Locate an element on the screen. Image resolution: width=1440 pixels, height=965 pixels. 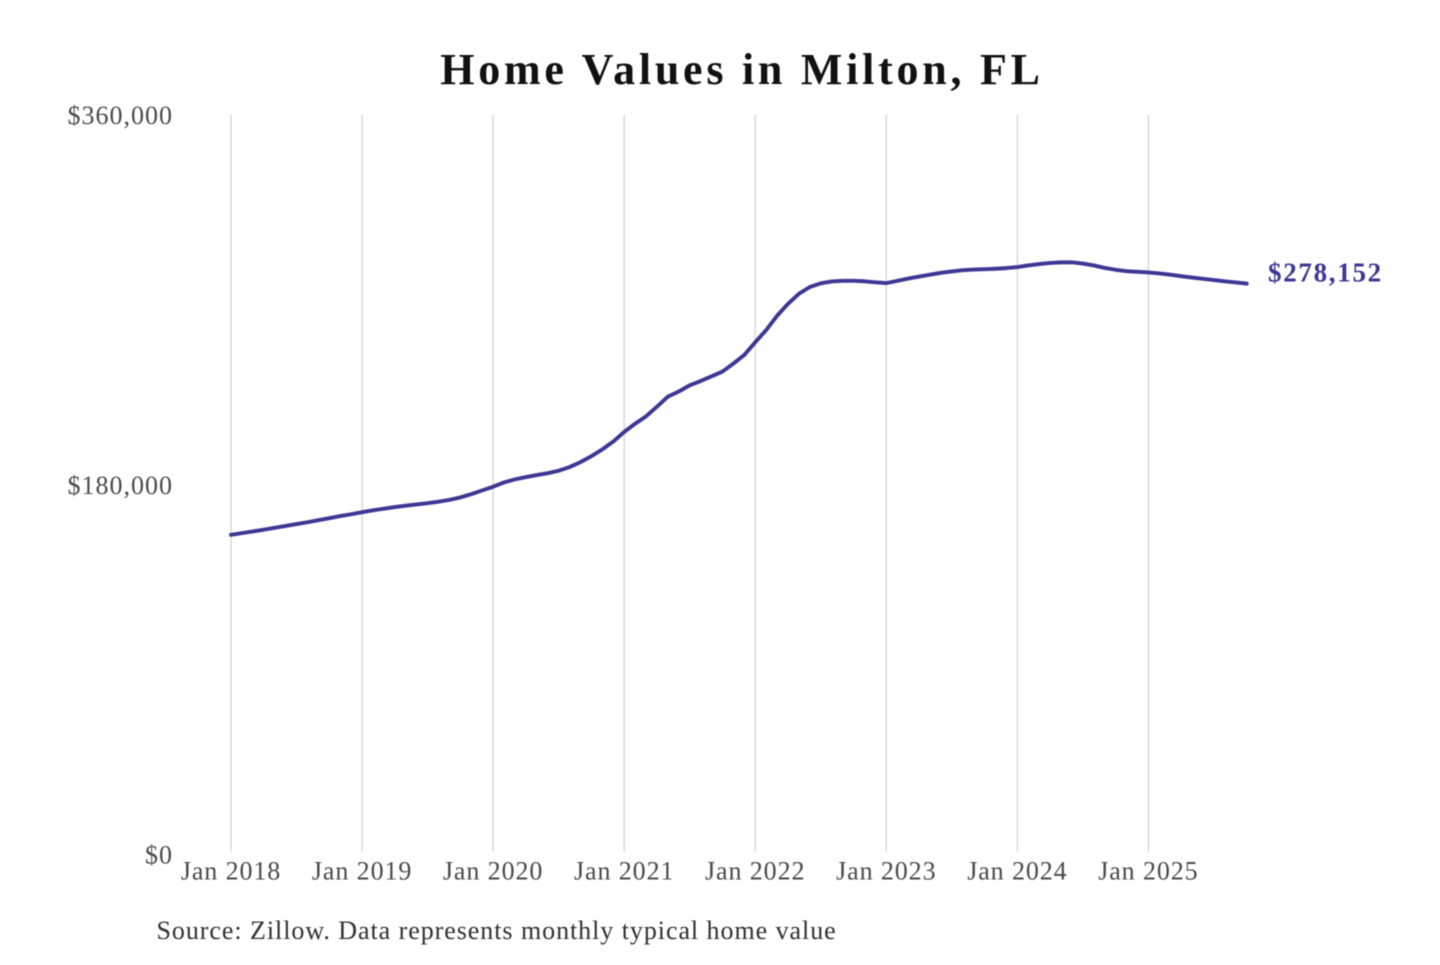
svg-text: $278,152 is located at coordinates (1325, 272).